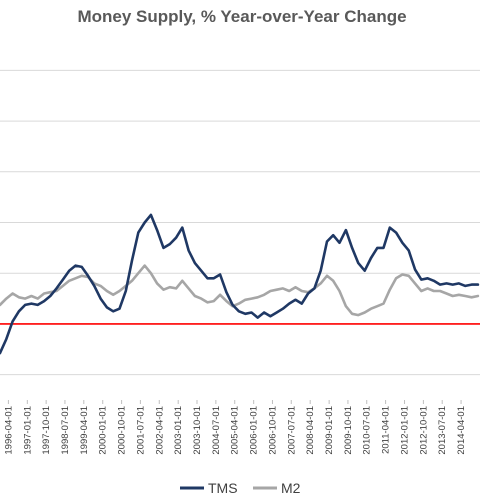 Image resolution: width=480 pixels, height=503 pixels. I want to click on x-tick-label: 2012-01-01, so click(405, 430).